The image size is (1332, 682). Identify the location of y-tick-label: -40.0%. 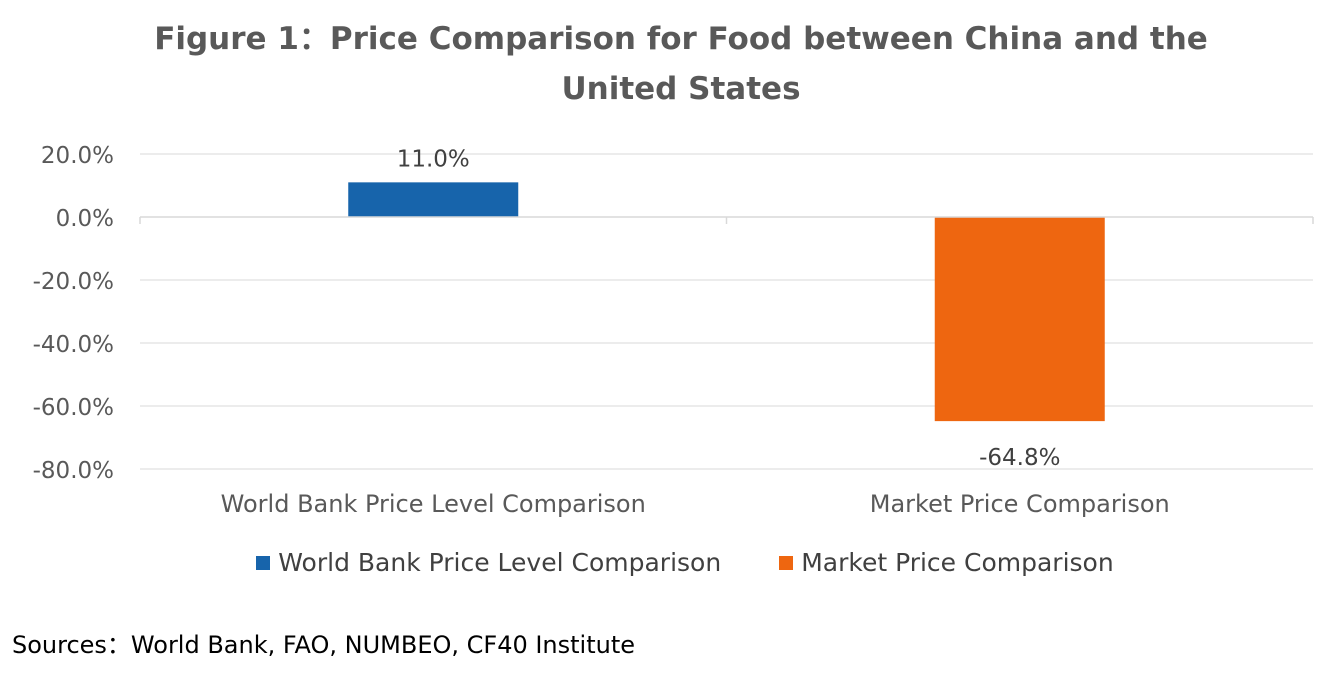
(73, 345).